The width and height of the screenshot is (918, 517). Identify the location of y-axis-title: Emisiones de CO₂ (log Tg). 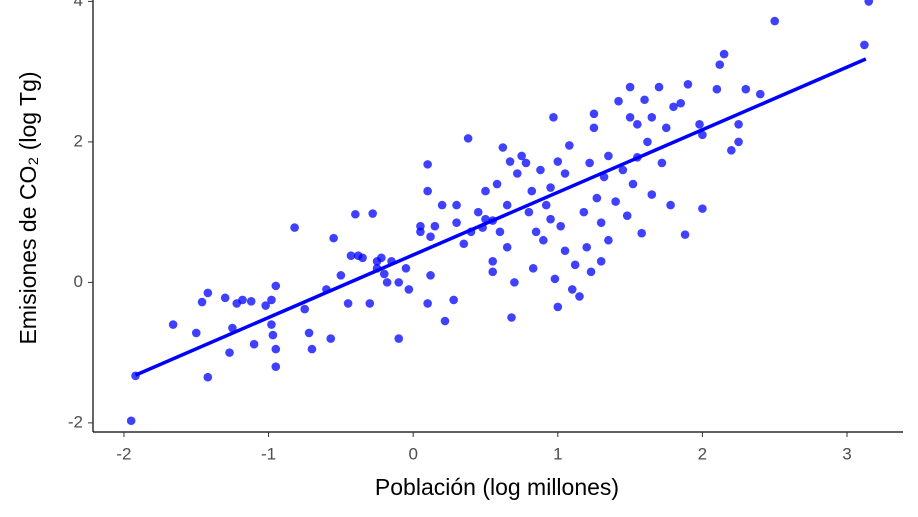
(28, 207).